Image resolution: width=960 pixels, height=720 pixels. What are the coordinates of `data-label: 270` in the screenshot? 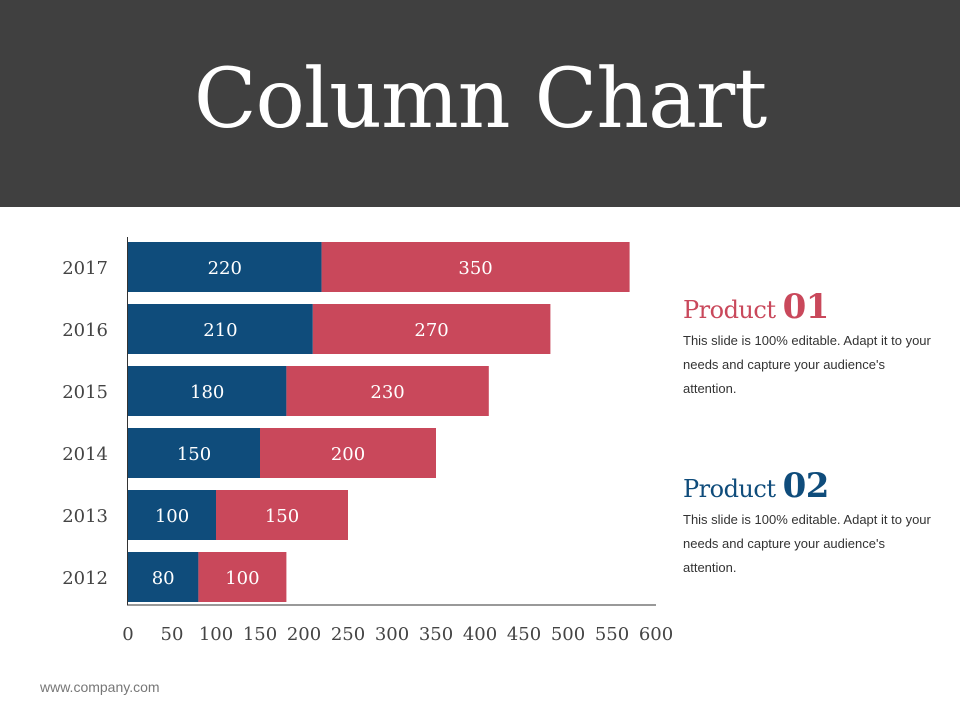 It's located at (431, 330).